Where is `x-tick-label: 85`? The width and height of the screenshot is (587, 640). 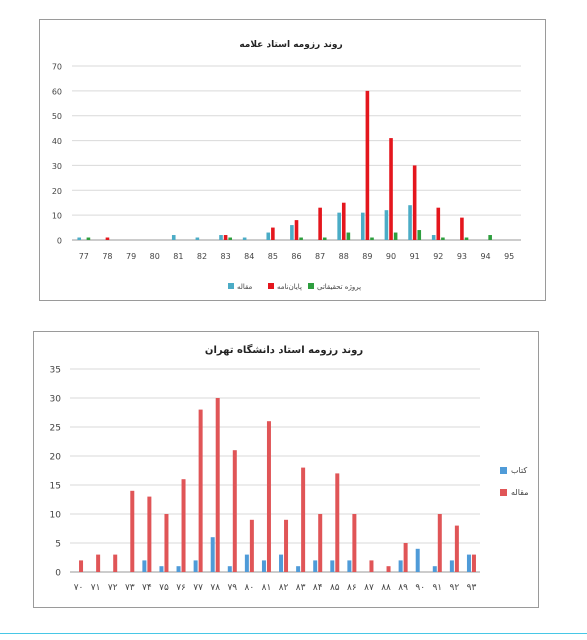
x-tick-label: 85 is located at coordinates (273, 256).